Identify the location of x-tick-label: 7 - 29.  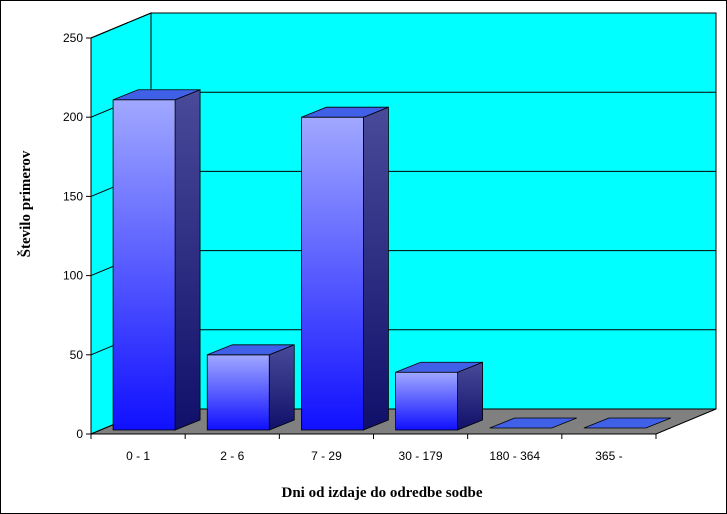
(326, 456).